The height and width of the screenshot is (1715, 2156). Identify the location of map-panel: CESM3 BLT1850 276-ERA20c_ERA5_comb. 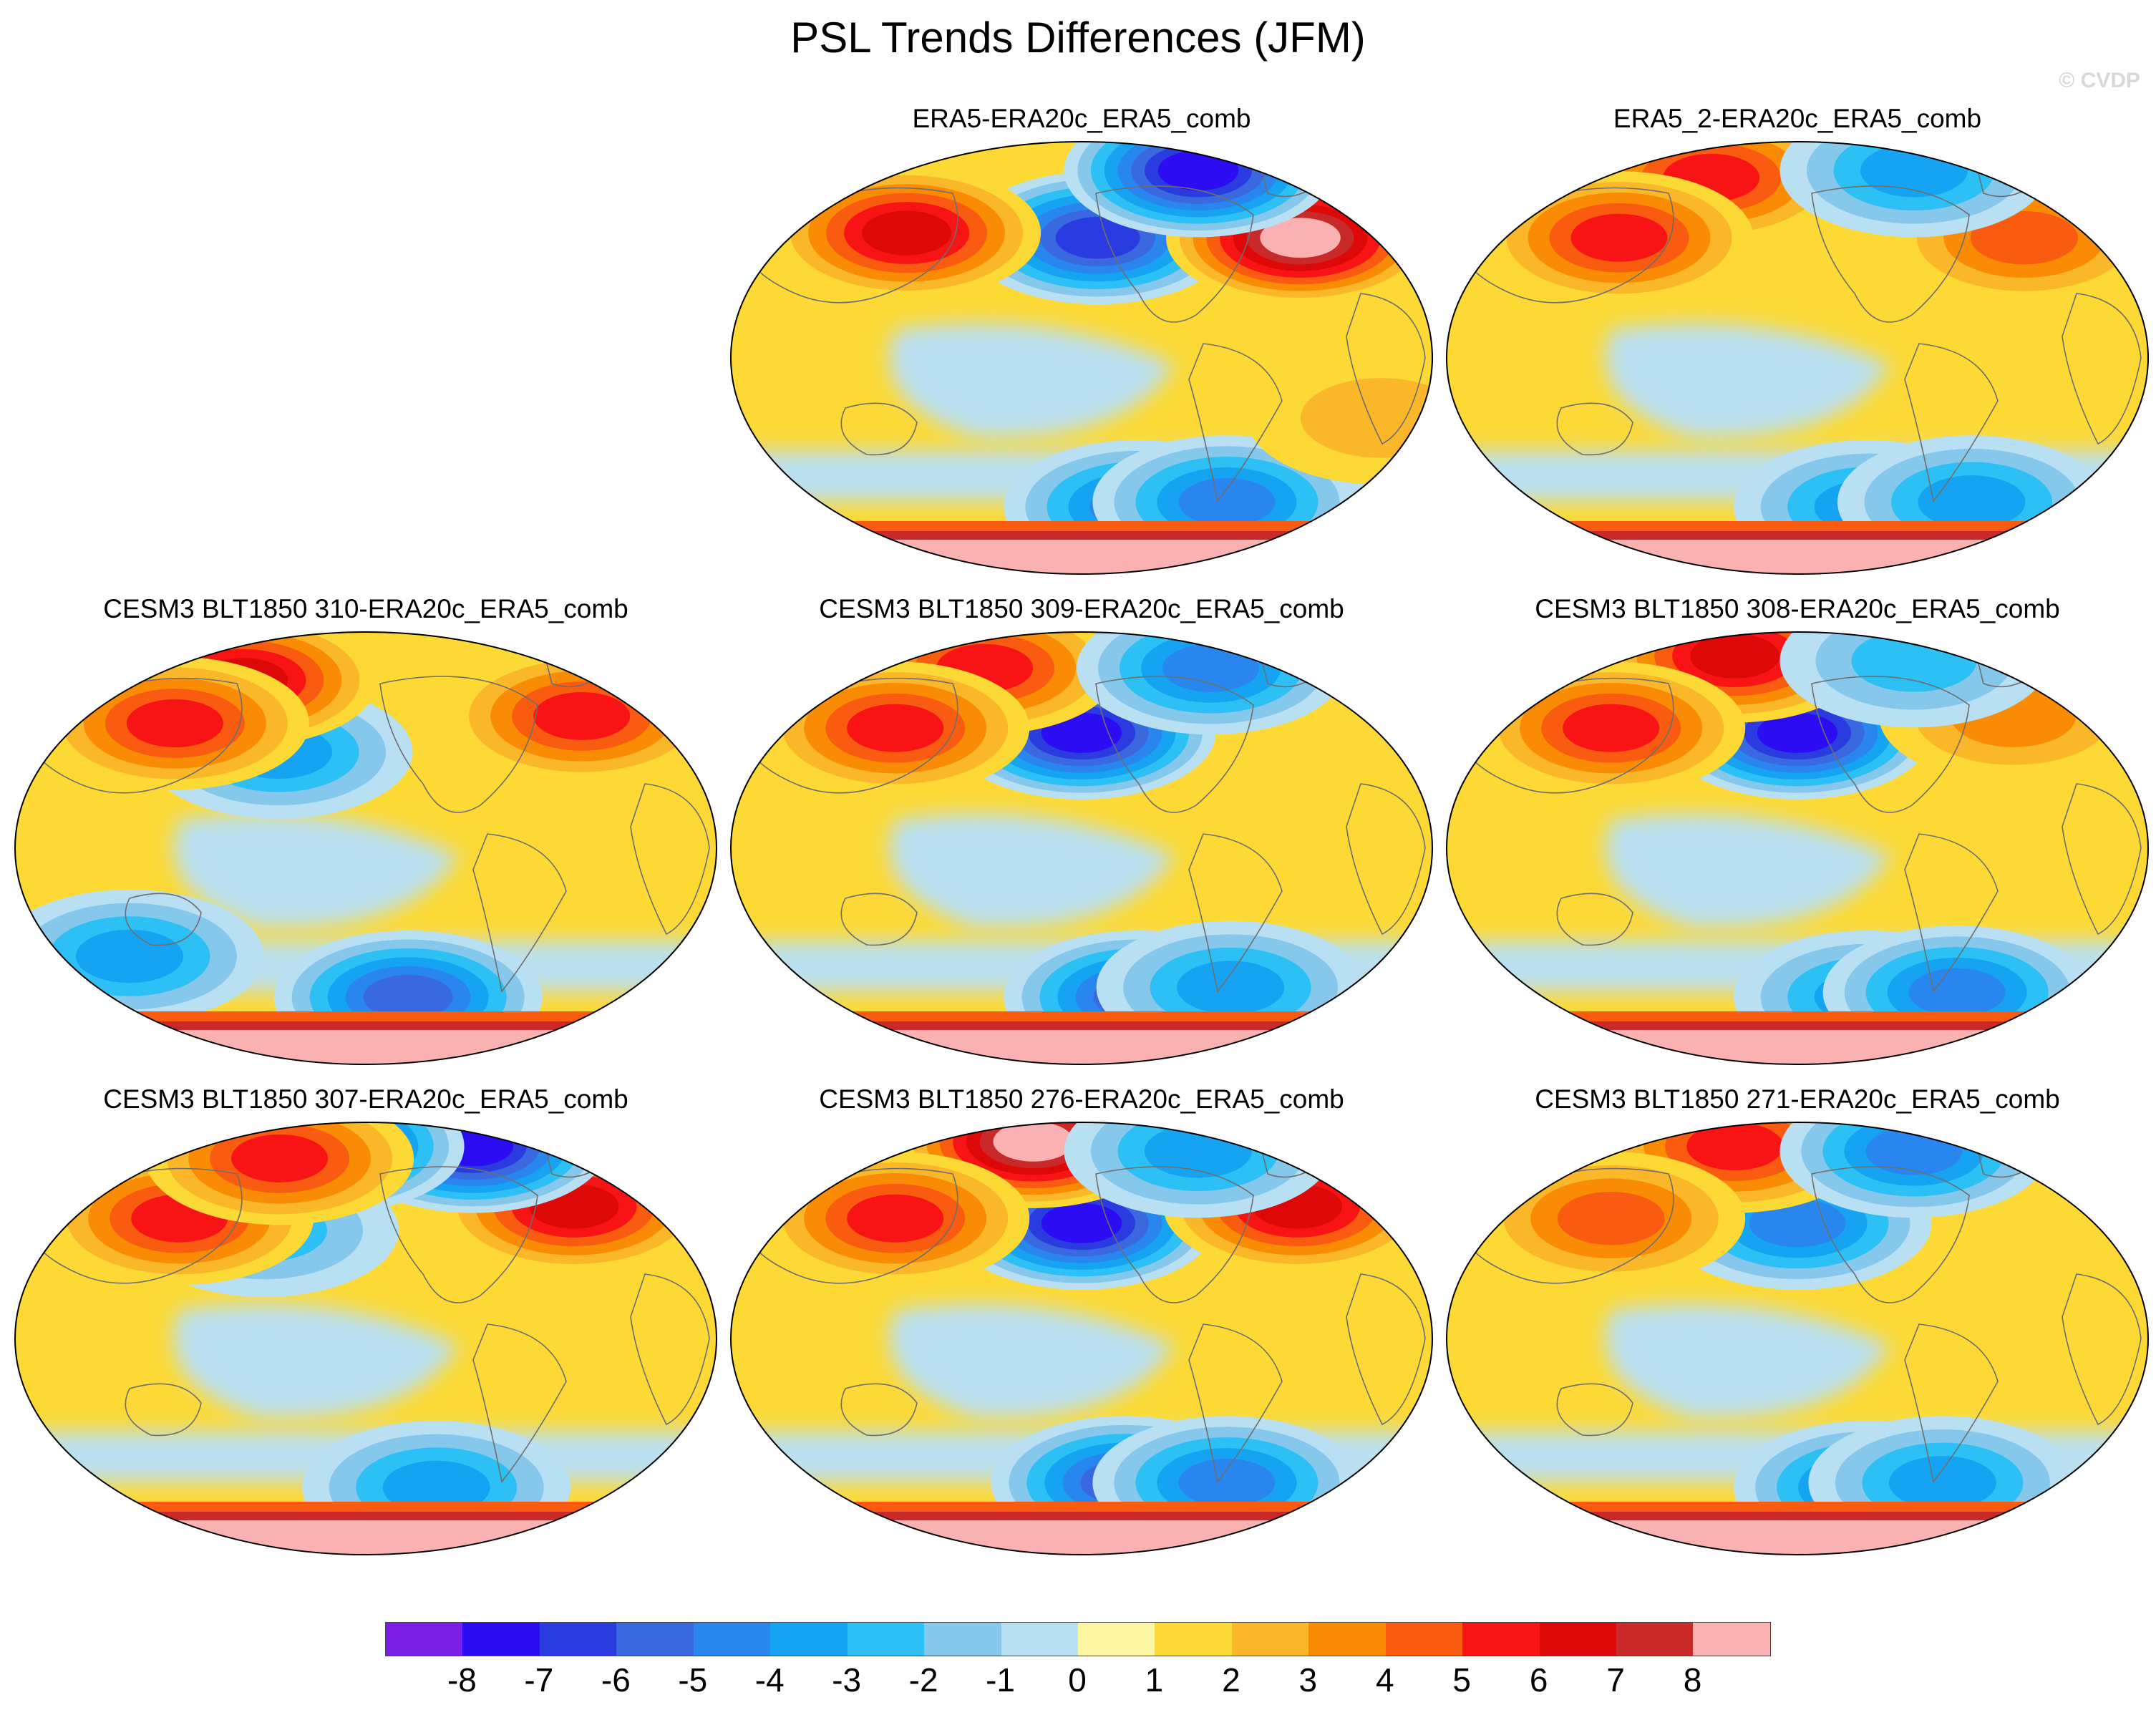
(1081, 1320).